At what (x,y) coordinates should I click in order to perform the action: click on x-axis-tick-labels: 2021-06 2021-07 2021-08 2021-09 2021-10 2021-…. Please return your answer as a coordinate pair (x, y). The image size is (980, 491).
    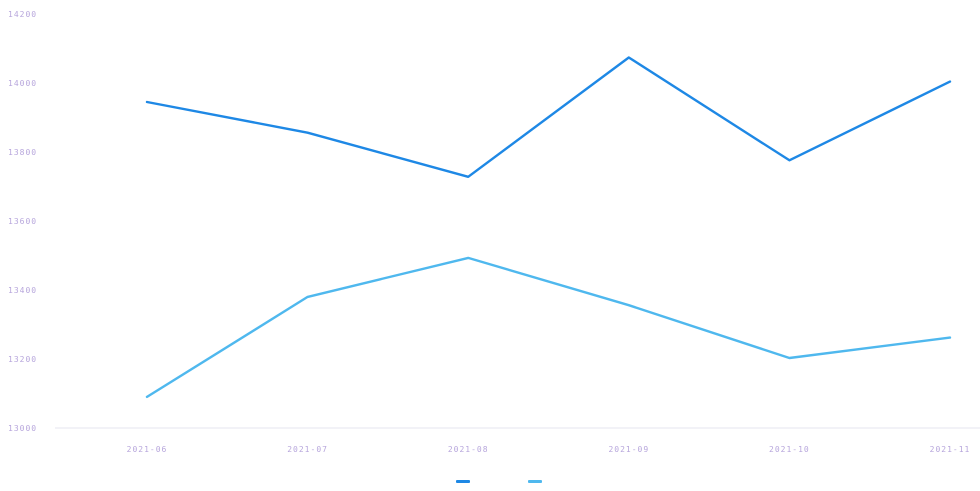
    Looking at the image, I should click on (549, 449).